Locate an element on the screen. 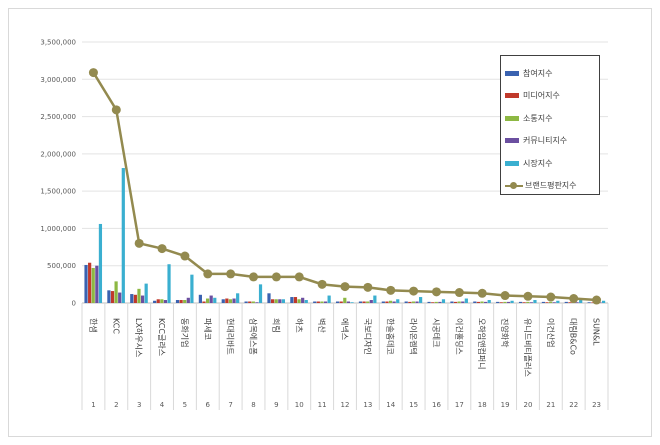  category-label: 이건홀딩스 is located at coordinates (459, 336).